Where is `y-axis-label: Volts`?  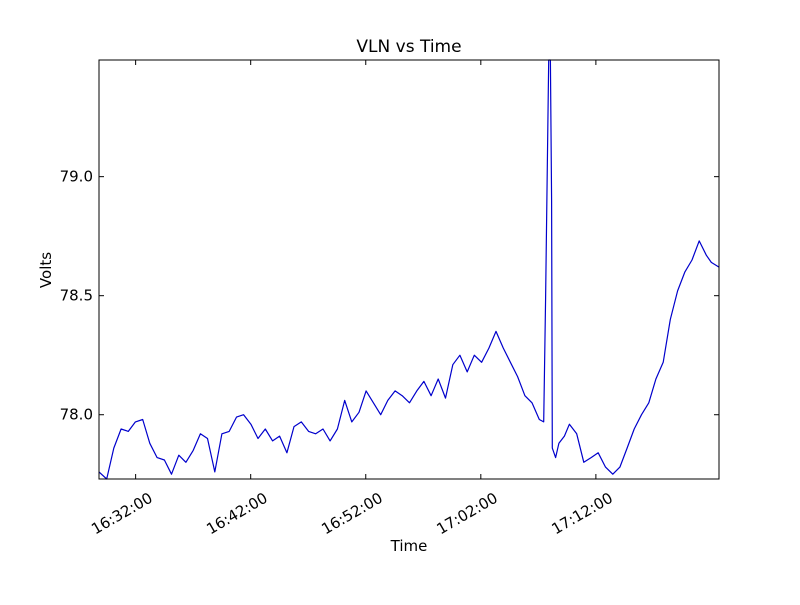 y-axis-label: Volts is located at coordinates (46, 270).